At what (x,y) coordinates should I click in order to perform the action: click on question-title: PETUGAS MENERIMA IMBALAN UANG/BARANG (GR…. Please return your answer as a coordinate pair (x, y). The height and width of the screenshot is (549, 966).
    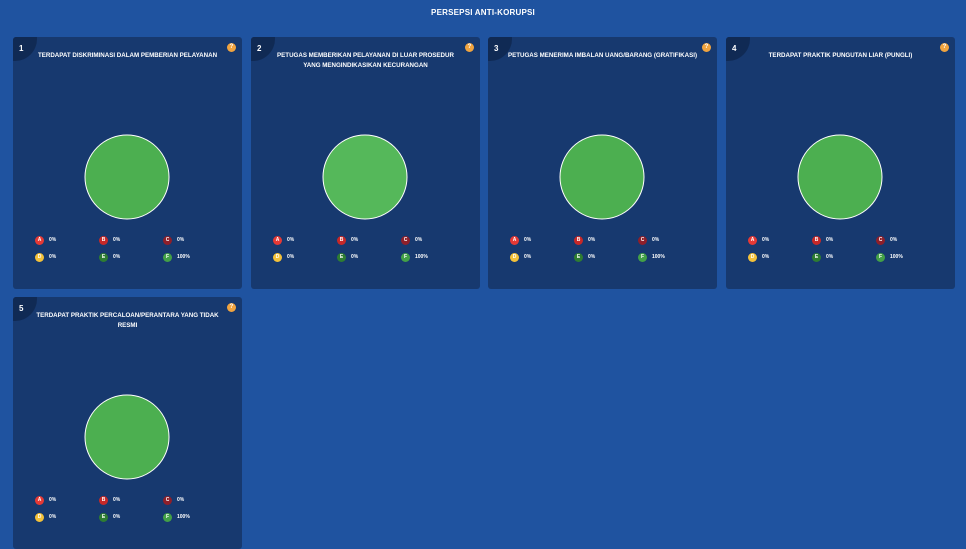
    Looking at the image, I should click on (602, 55).